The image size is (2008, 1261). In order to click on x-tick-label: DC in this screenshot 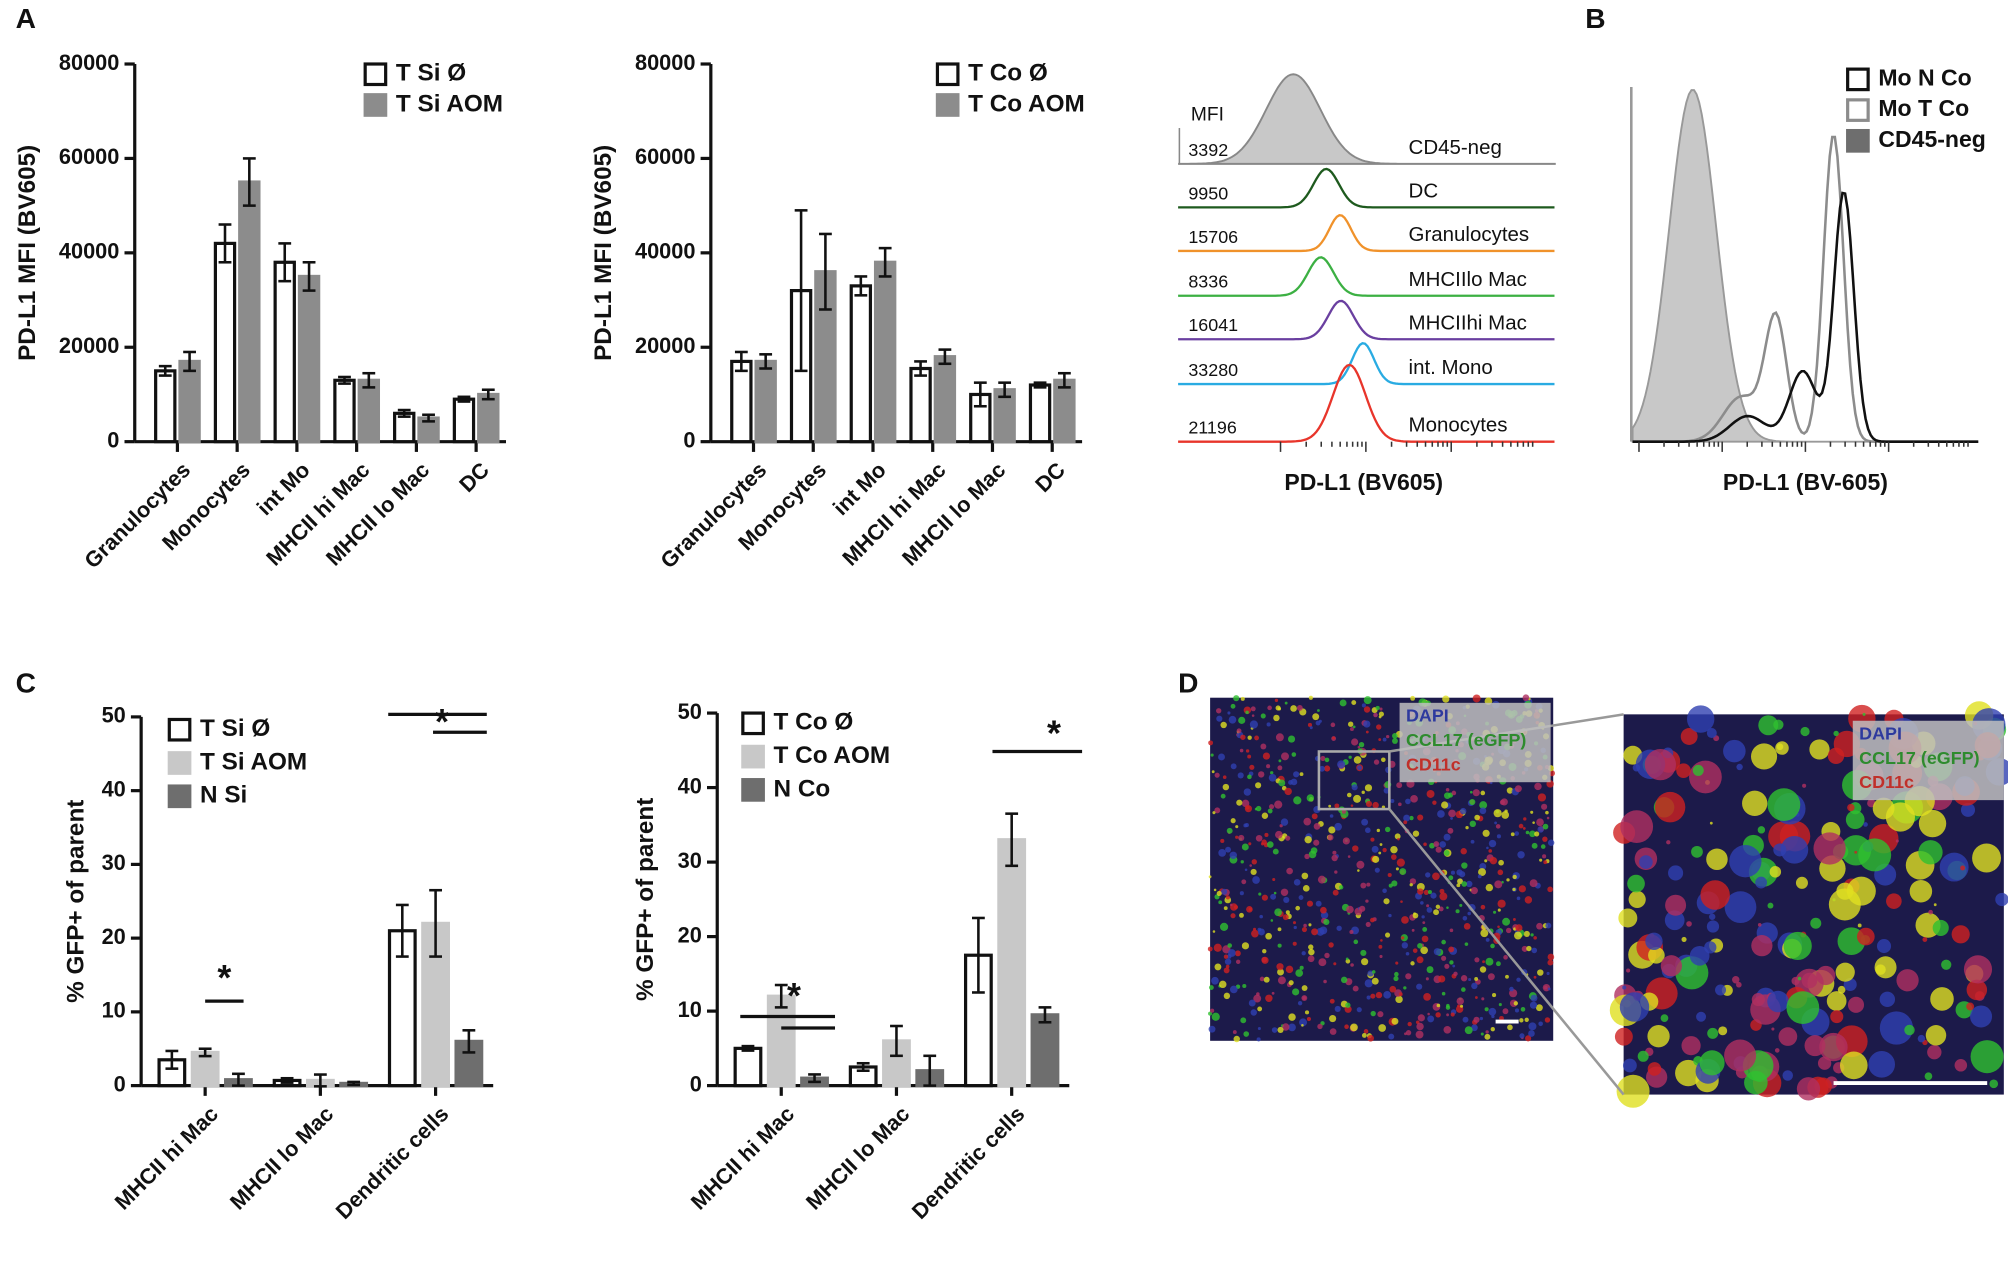, I will do `click(474, 477)`.